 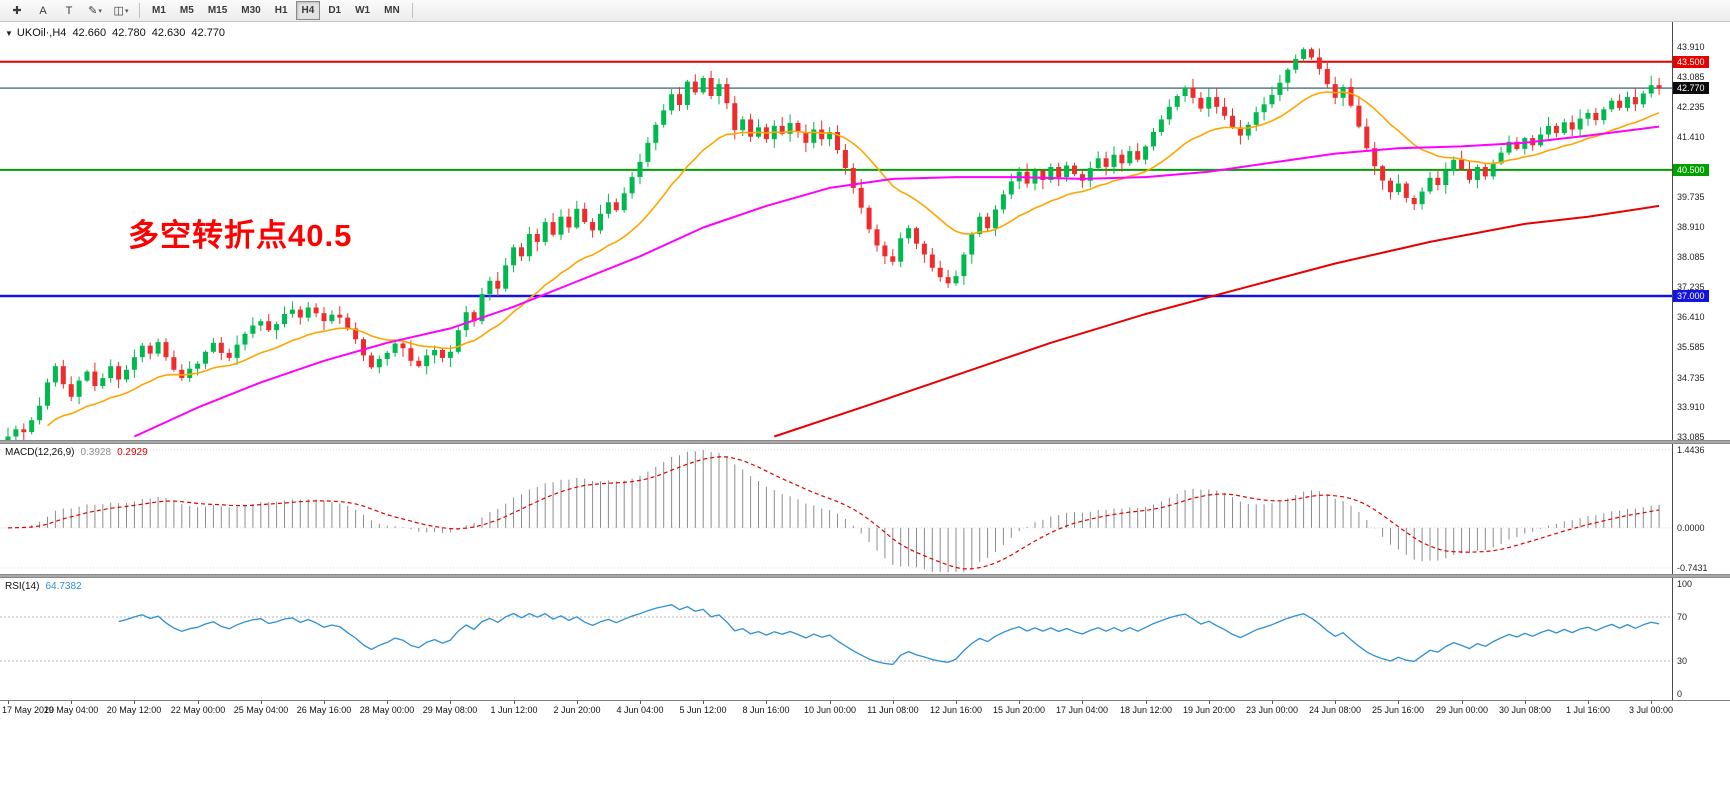 I want to click on price-axis-label: 43.085, so click(x=1691, y=77).